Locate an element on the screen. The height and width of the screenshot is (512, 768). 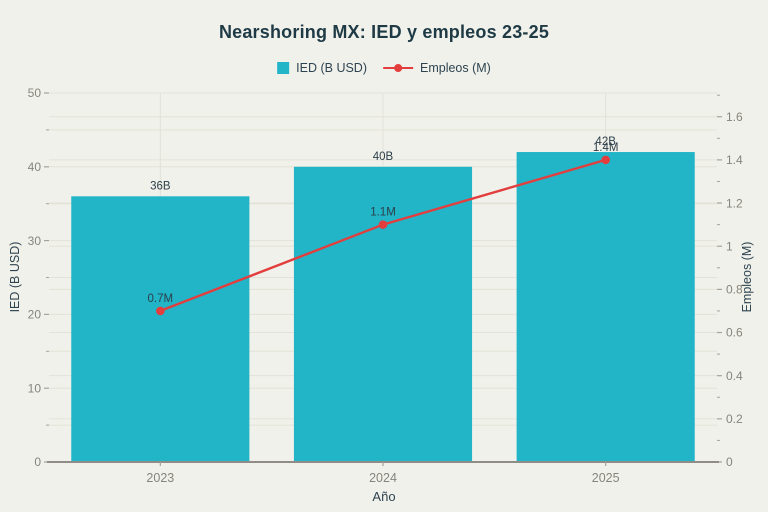
line-label-2023: 0.7M is located at coordinates (161, 299).